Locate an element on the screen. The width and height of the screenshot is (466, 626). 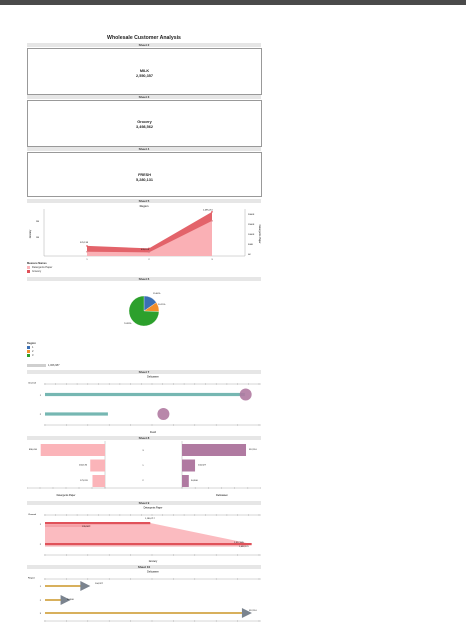
legend-item: Detergents Paper is located at coordinates (42, 267).